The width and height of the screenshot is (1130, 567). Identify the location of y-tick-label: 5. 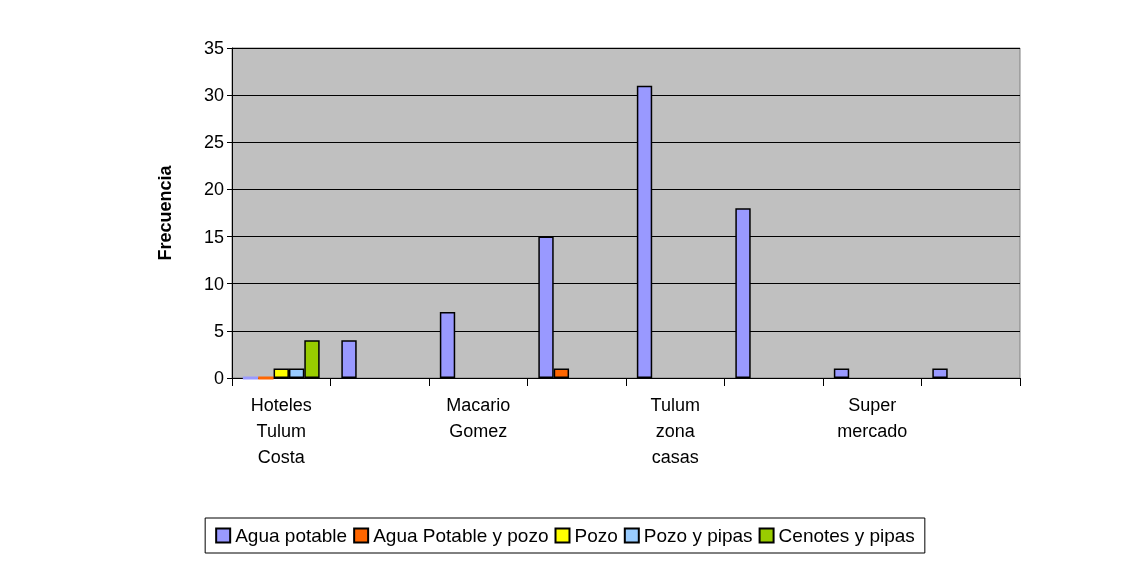
(218, 330).